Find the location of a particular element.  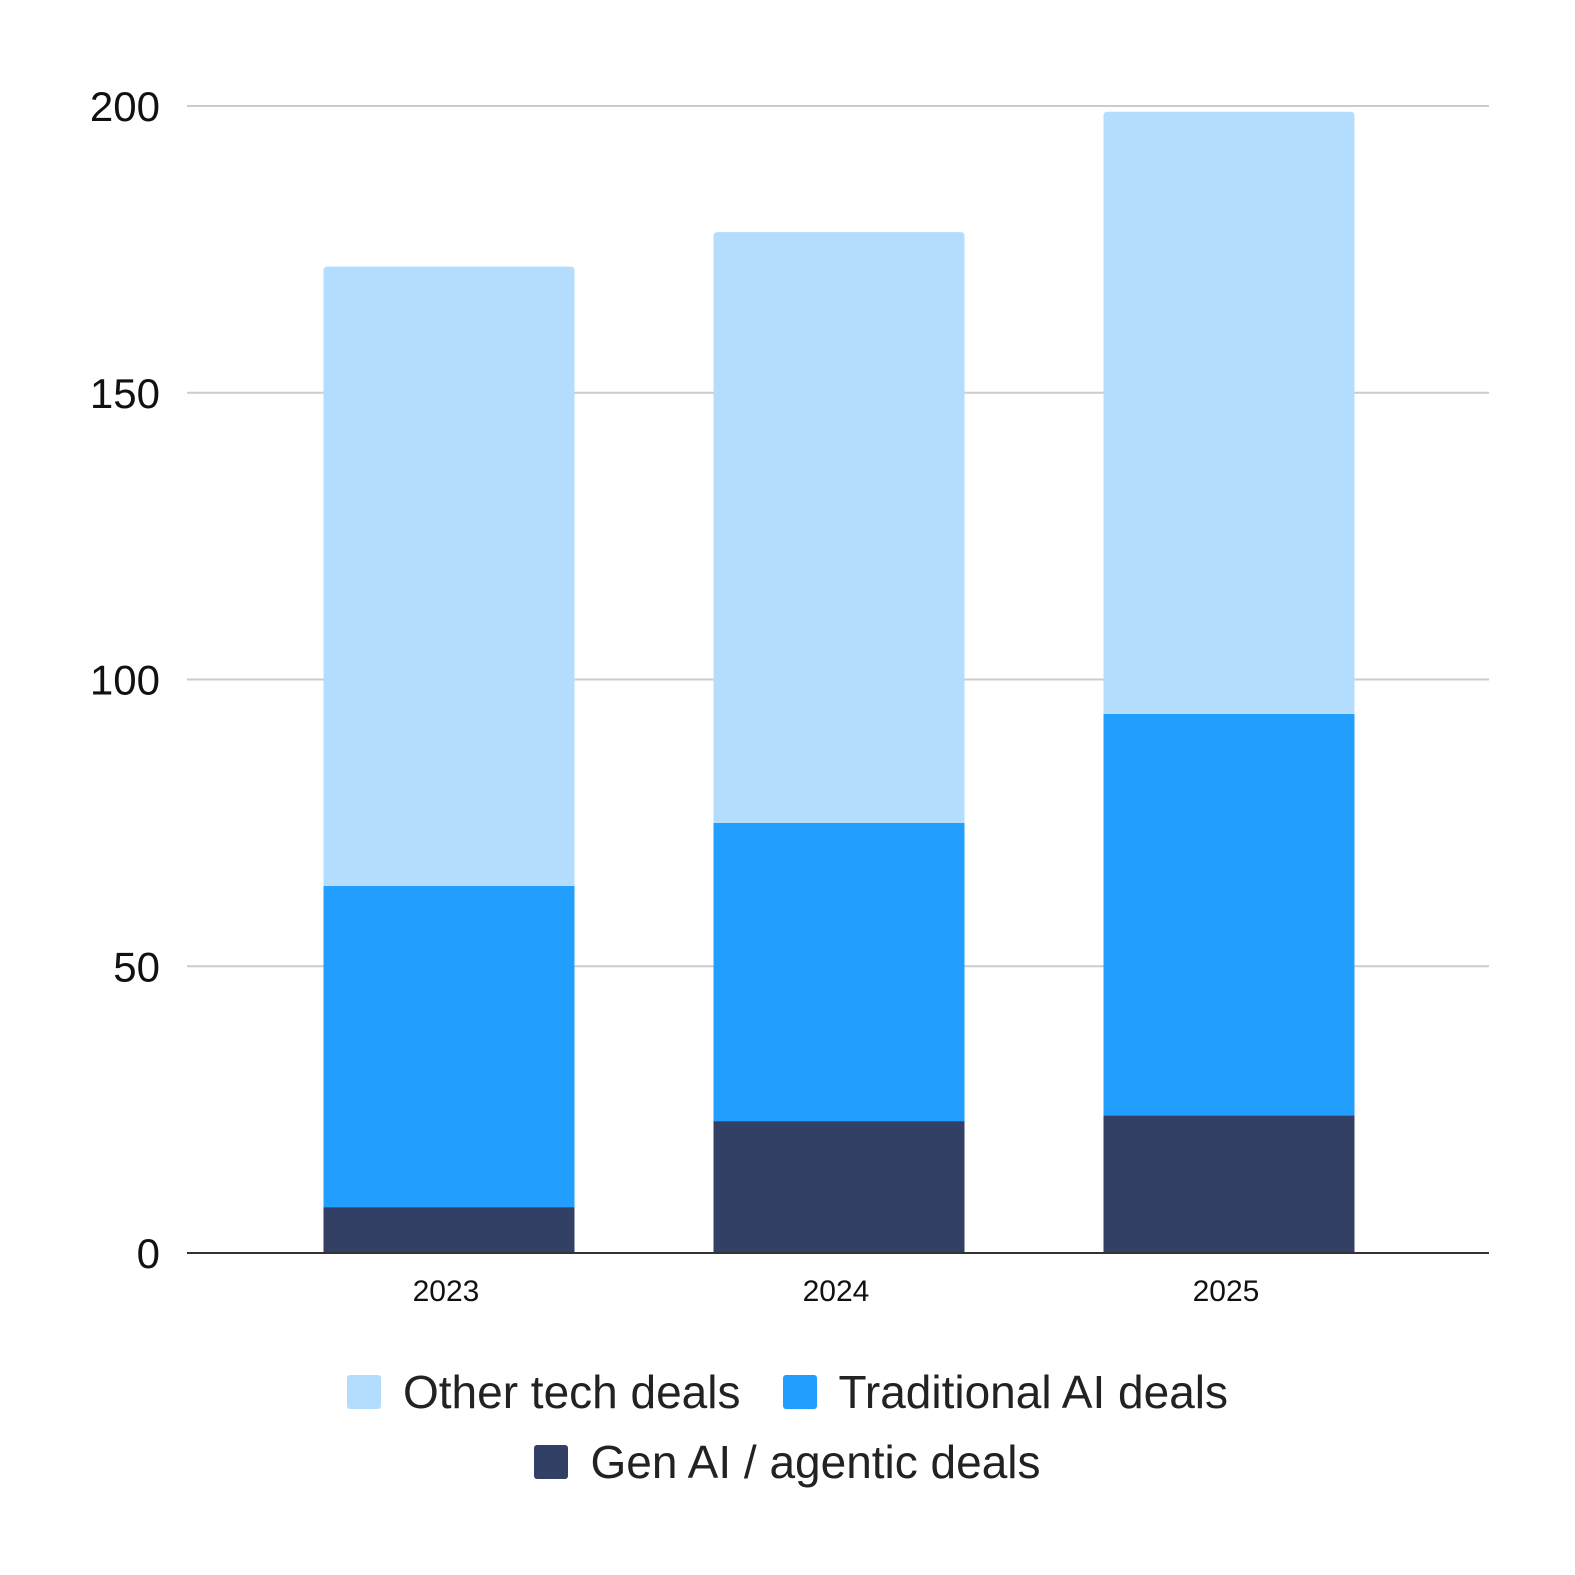

x-tick-label: 2024 is located at coordinates (836, 1291).